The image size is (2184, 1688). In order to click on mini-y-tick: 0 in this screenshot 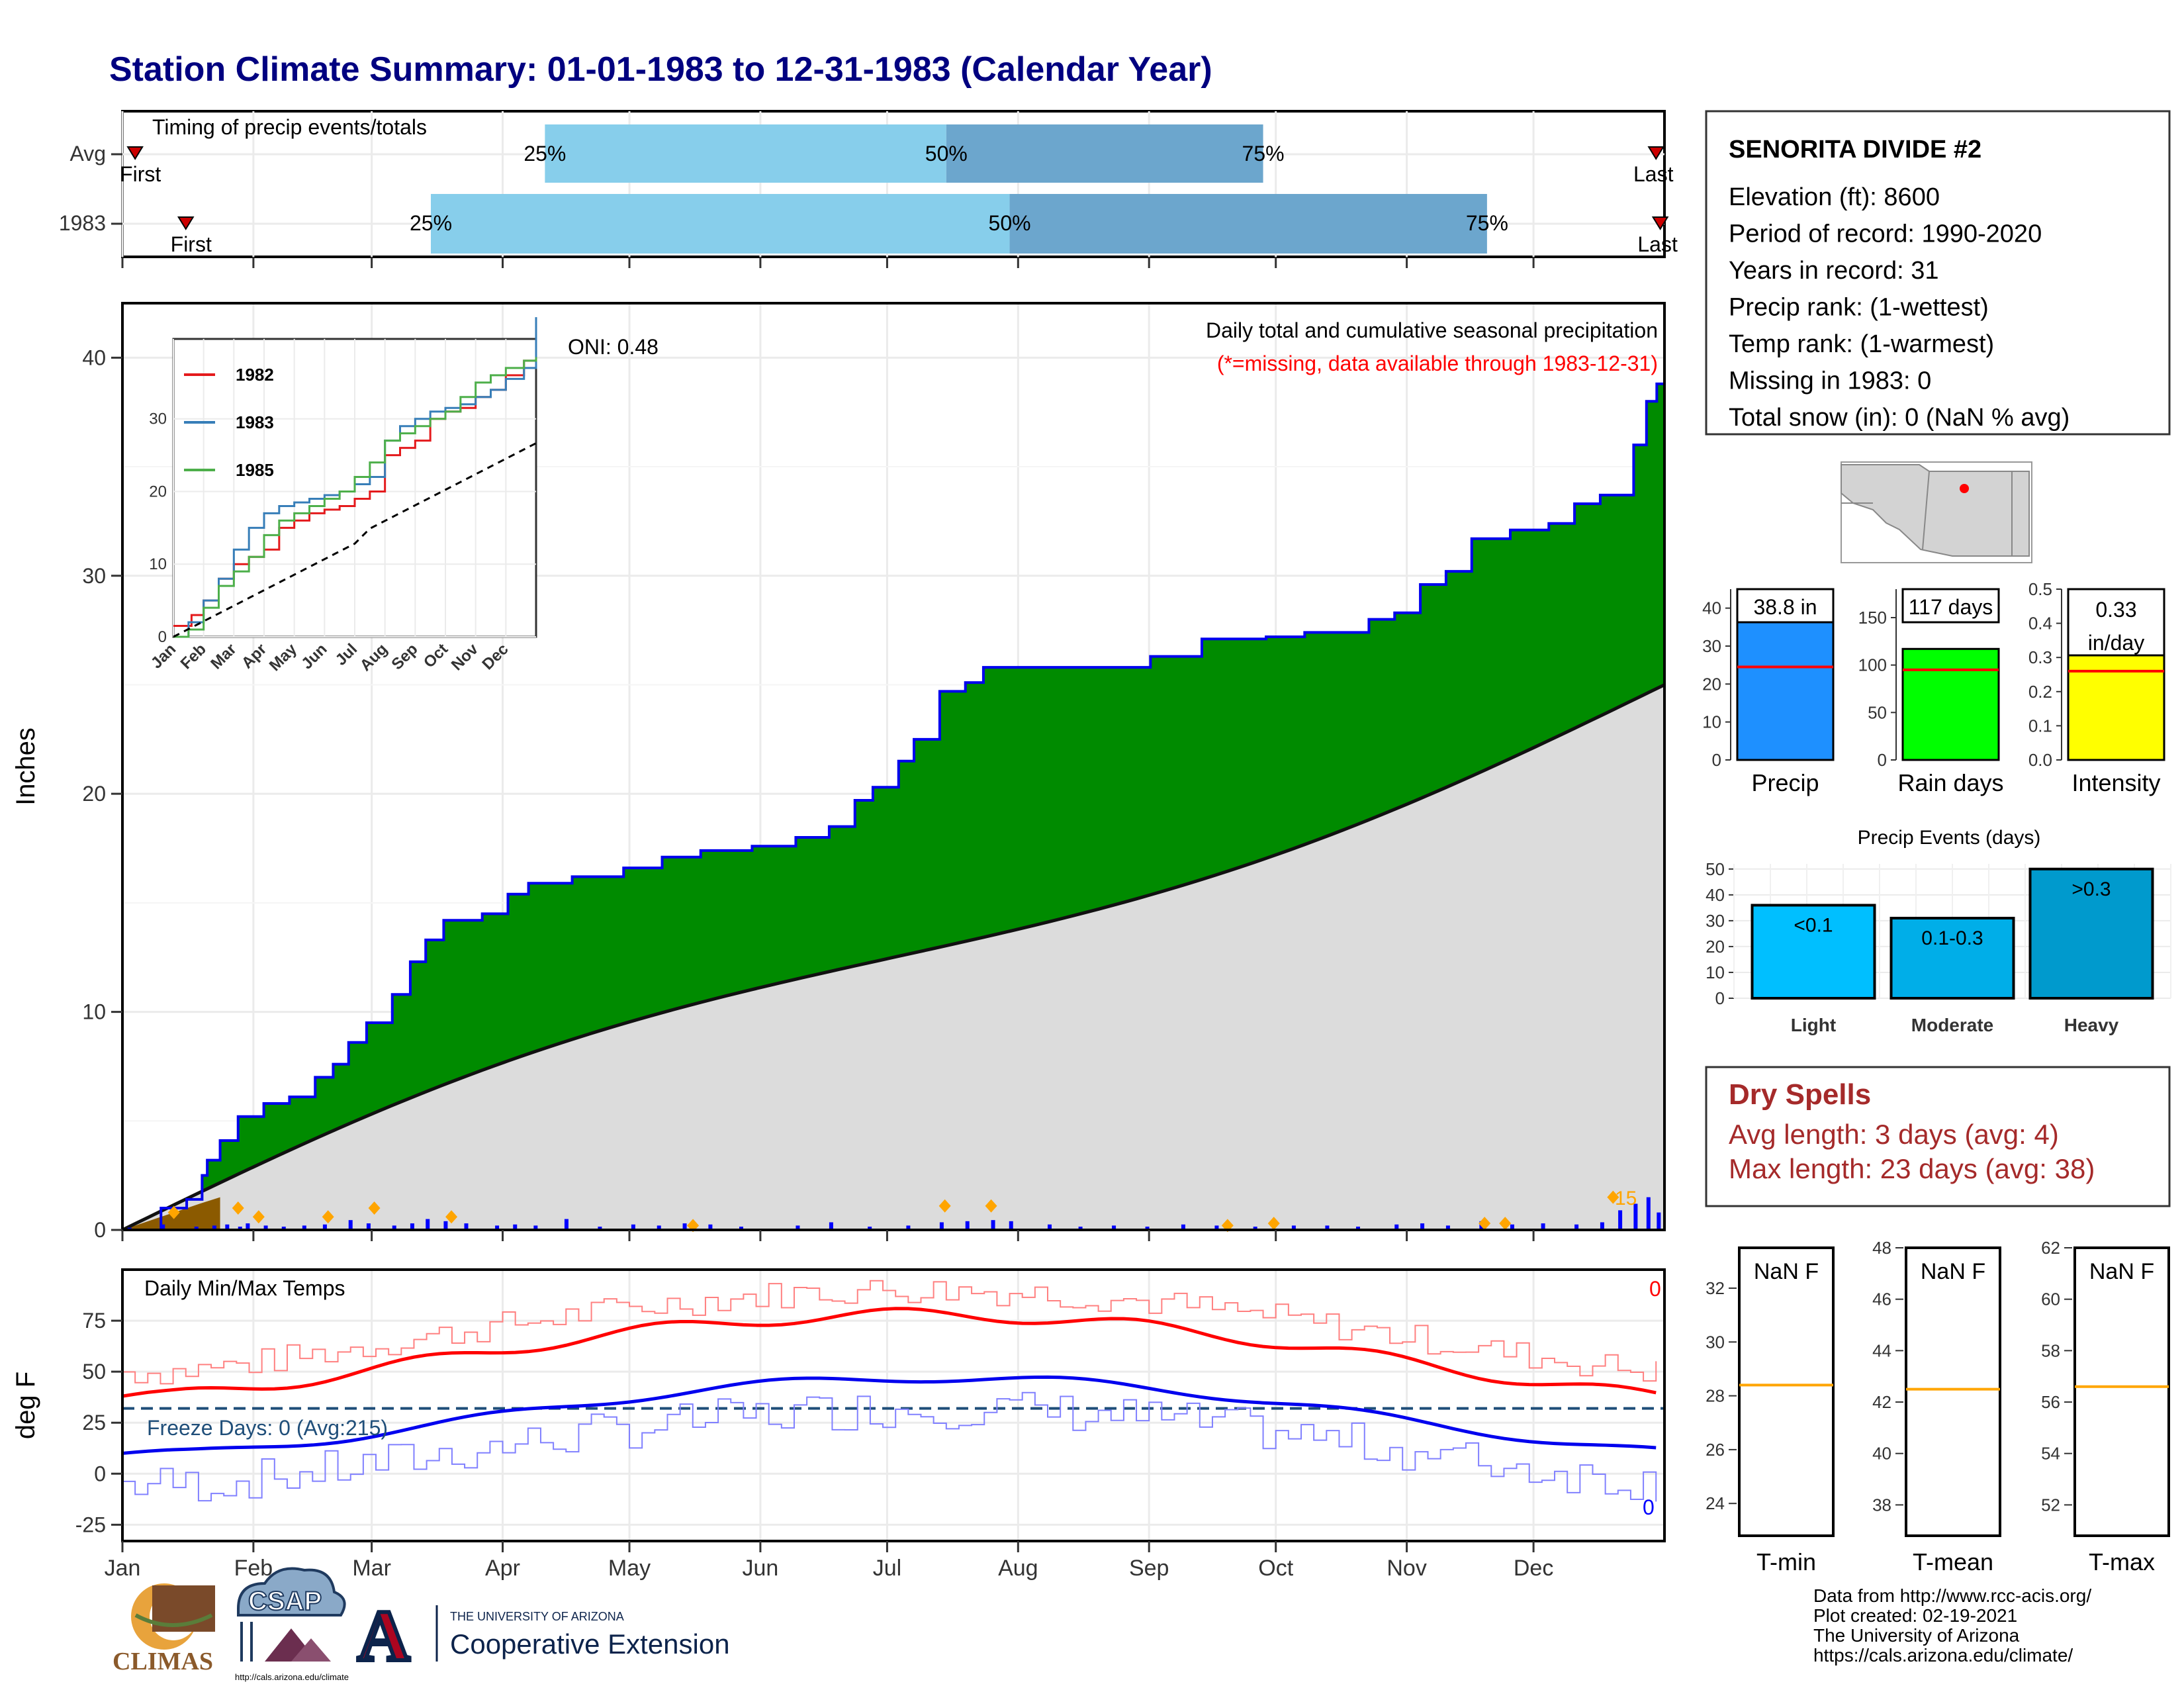, I will do `click(1883, 760)`.